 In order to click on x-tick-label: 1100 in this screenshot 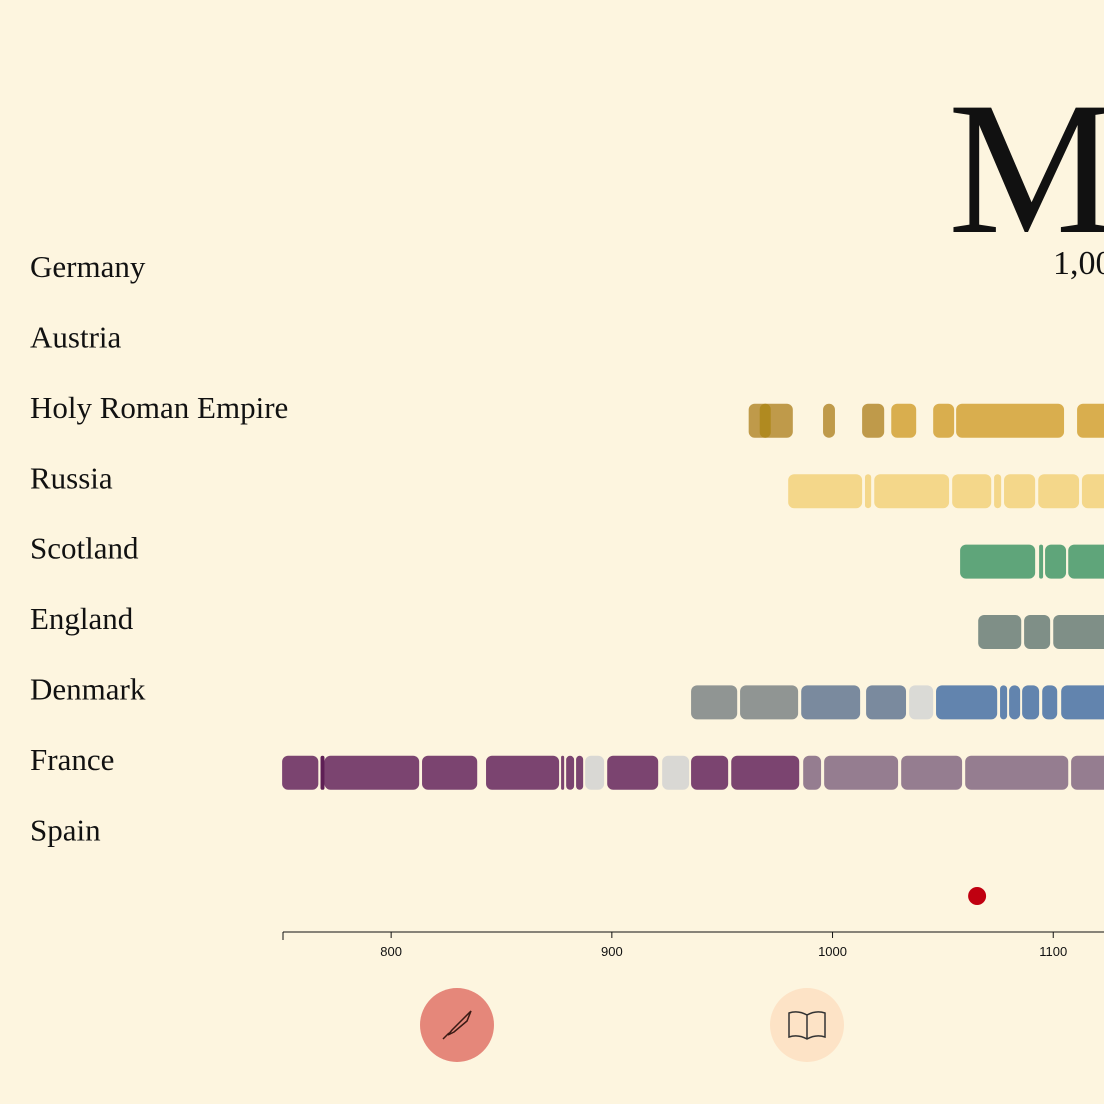, I will do `click(1053, 951)`.